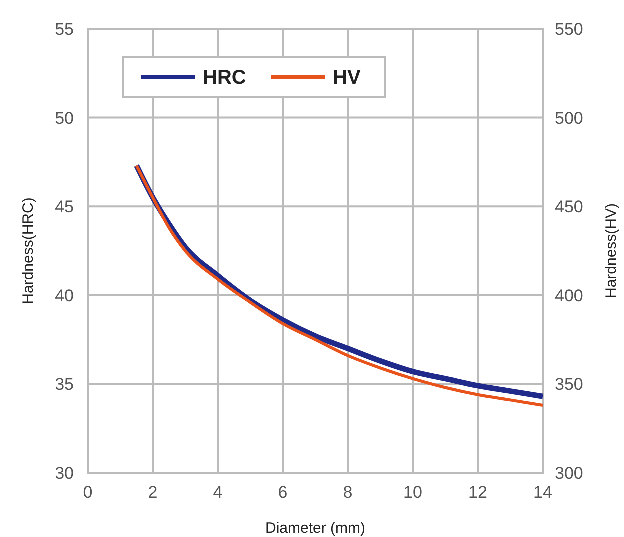 The width and height of the screenshot is (624, 537). Describe the element at coordinates (569, 473) in the screenshot. I see `y2-tick-label: 300` at that location.